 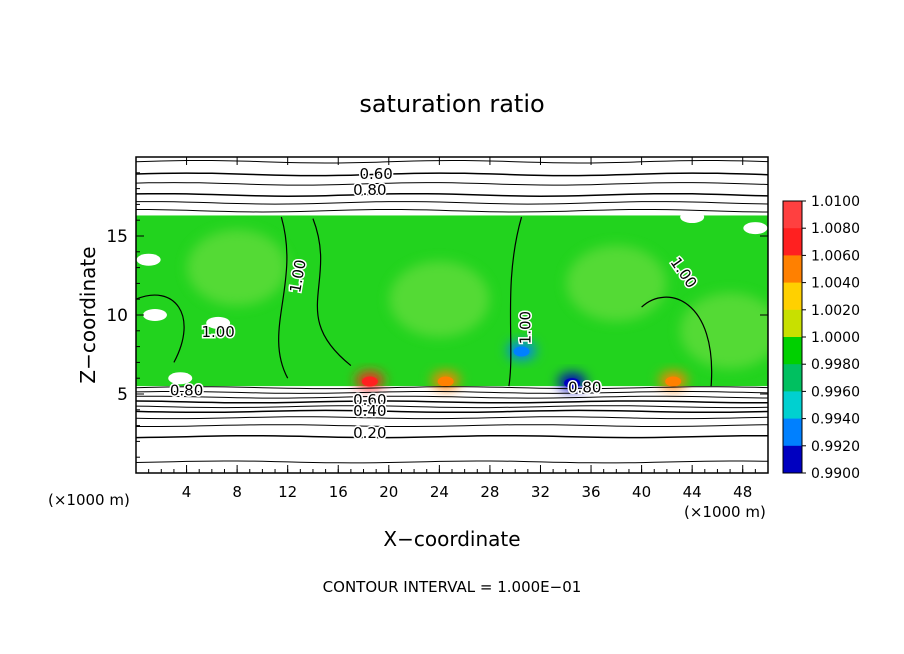 I want to click on contour-label: 0.20, so click(x=369, y=433).